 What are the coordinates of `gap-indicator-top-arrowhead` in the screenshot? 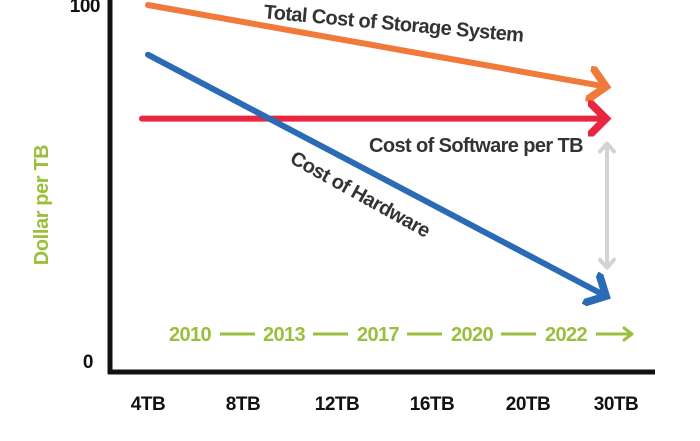 It's located at (607, 147).